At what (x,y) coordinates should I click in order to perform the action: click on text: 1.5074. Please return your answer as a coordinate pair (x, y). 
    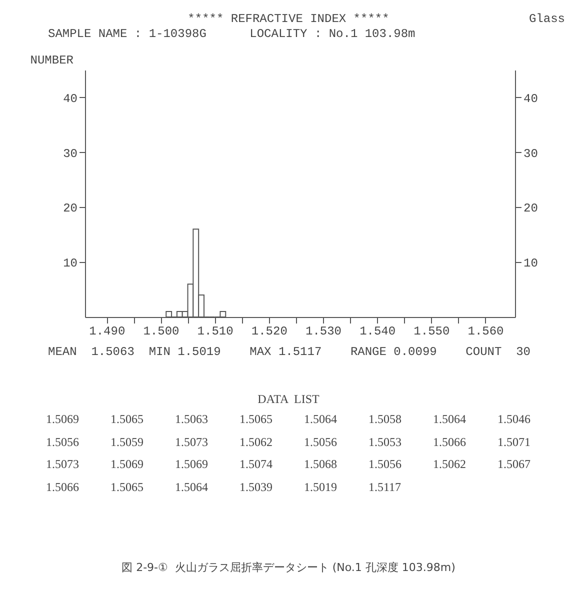
    Looking at the image, I should click on (256, 464).